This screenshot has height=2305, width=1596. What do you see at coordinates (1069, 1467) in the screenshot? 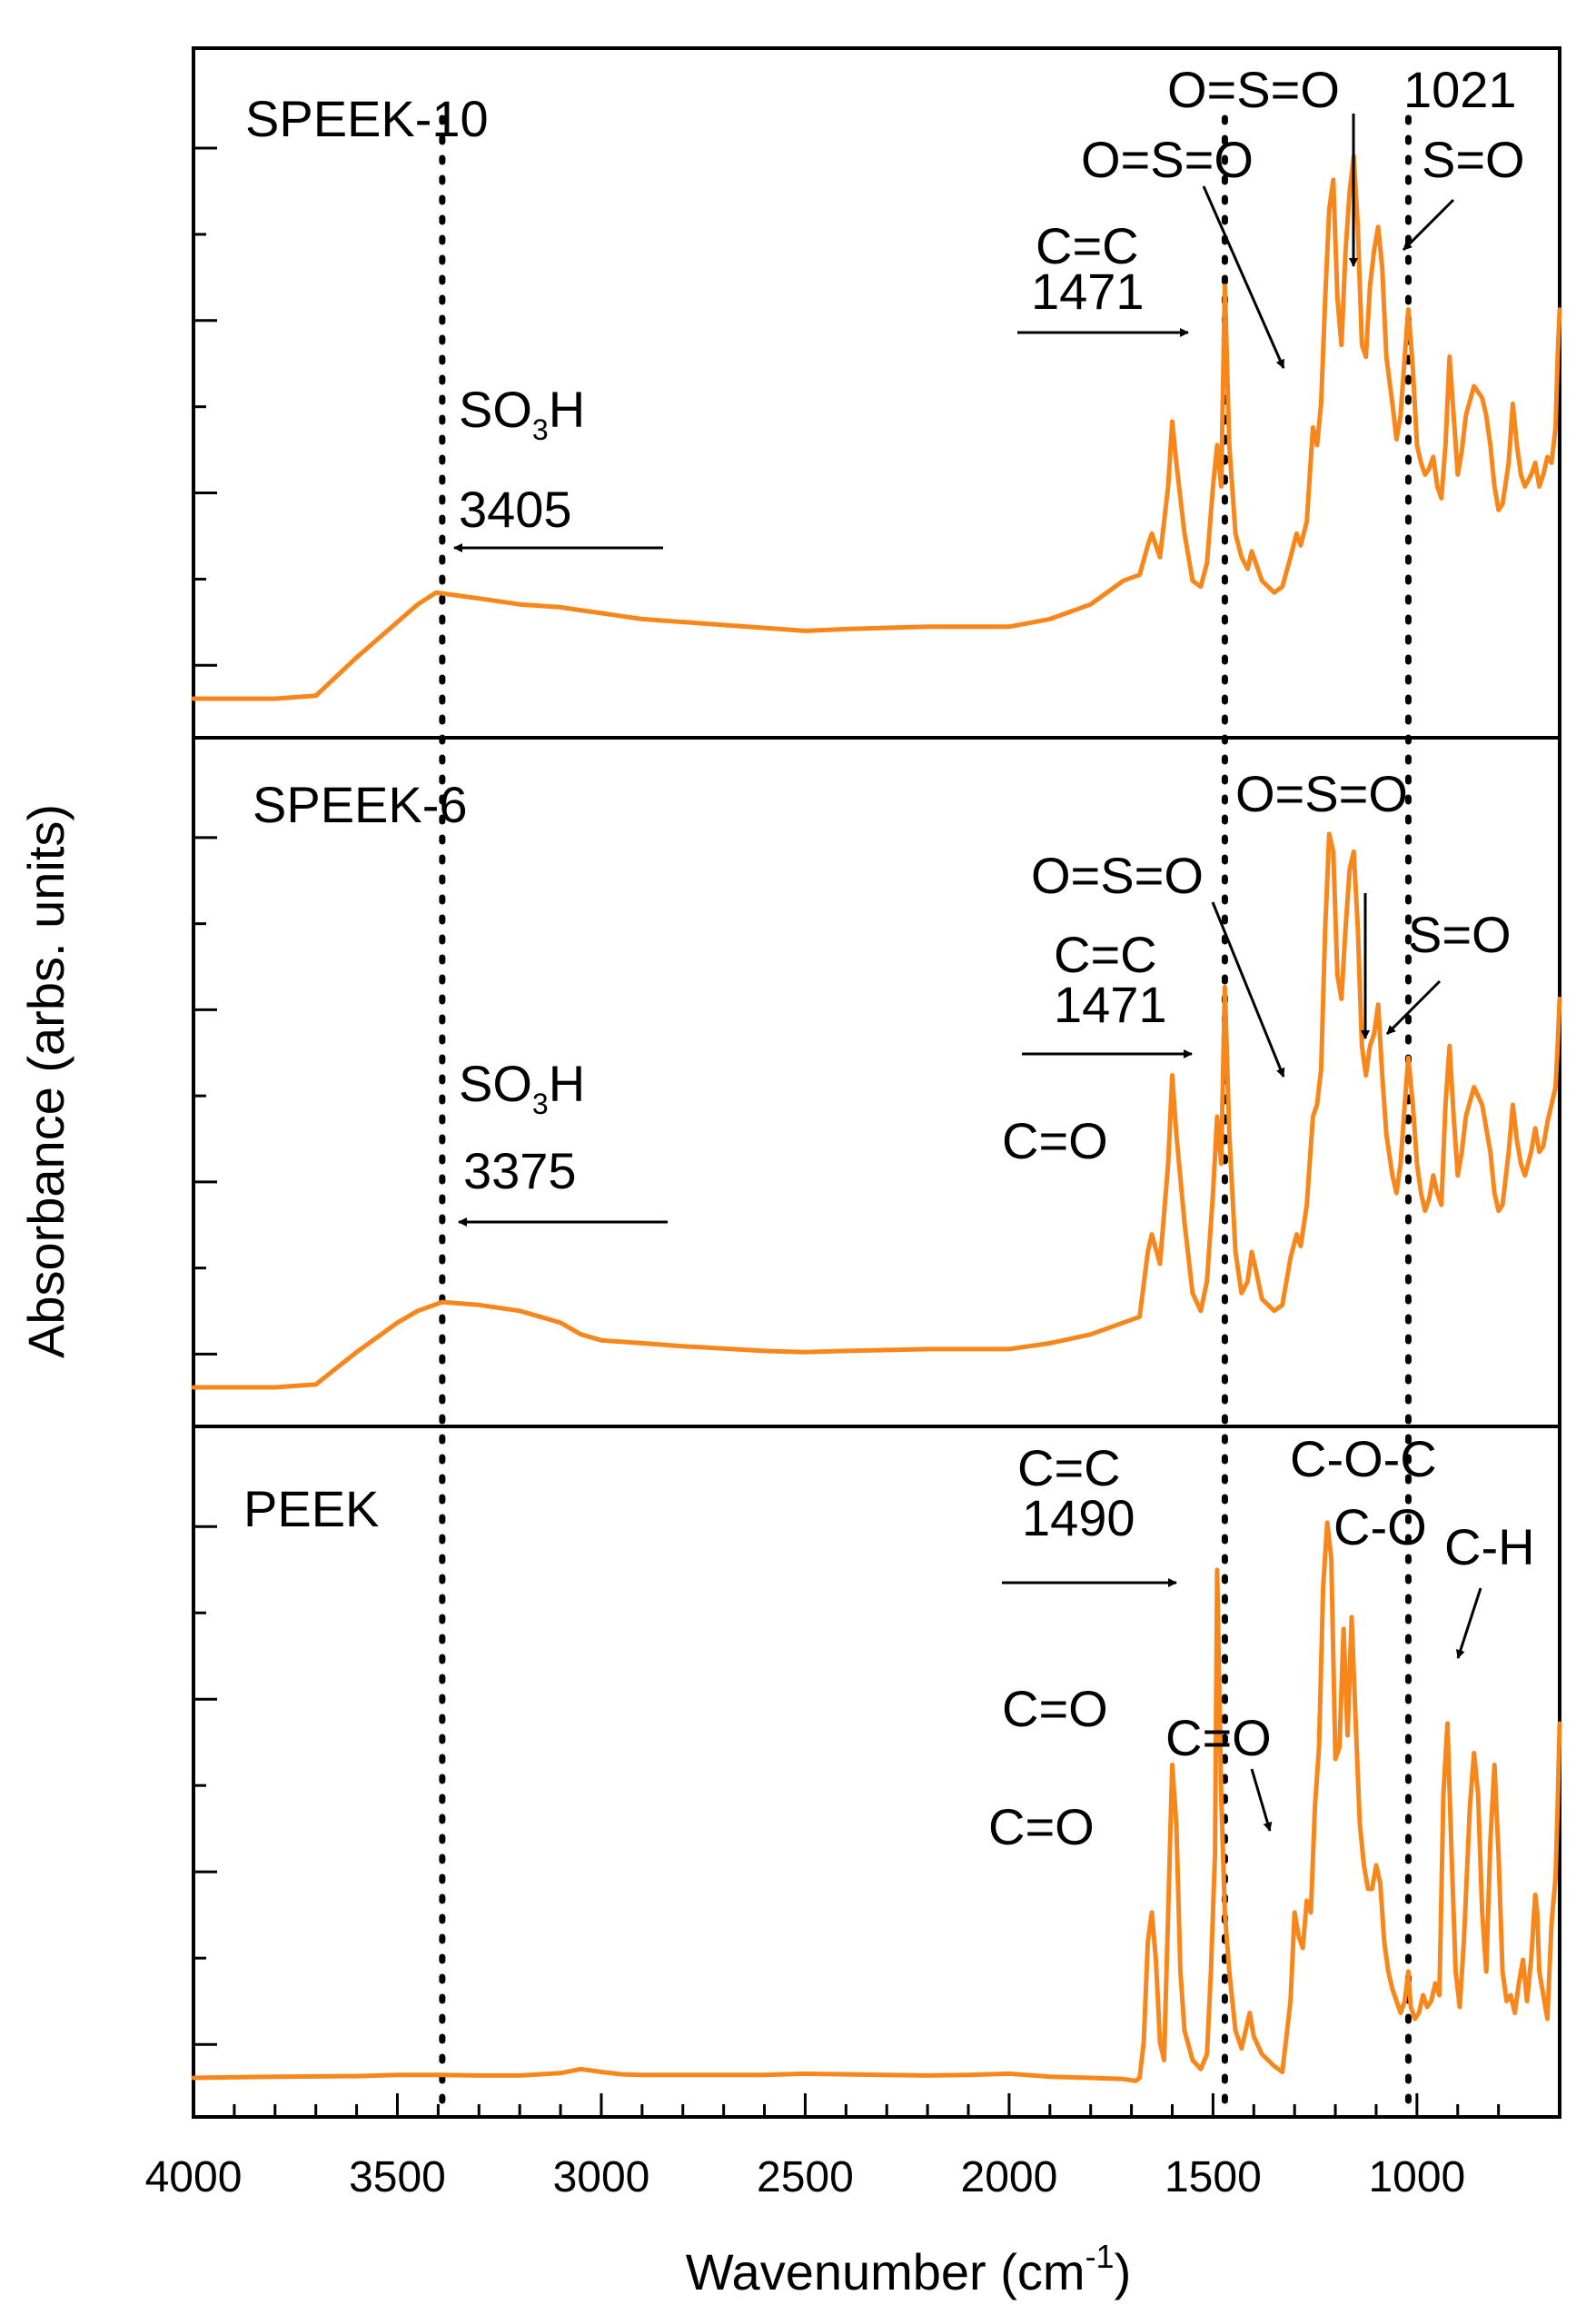
I see `cc-label-peek: C=C` at bounding box center [1069, 1467].